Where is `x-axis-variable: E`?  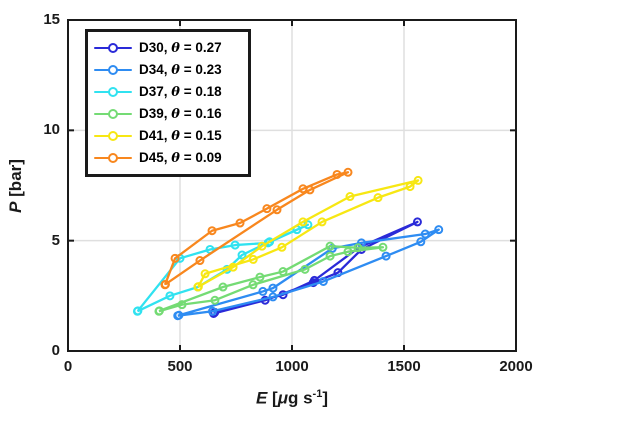 x-axis-variable: E is located at coordinates (261, 398).